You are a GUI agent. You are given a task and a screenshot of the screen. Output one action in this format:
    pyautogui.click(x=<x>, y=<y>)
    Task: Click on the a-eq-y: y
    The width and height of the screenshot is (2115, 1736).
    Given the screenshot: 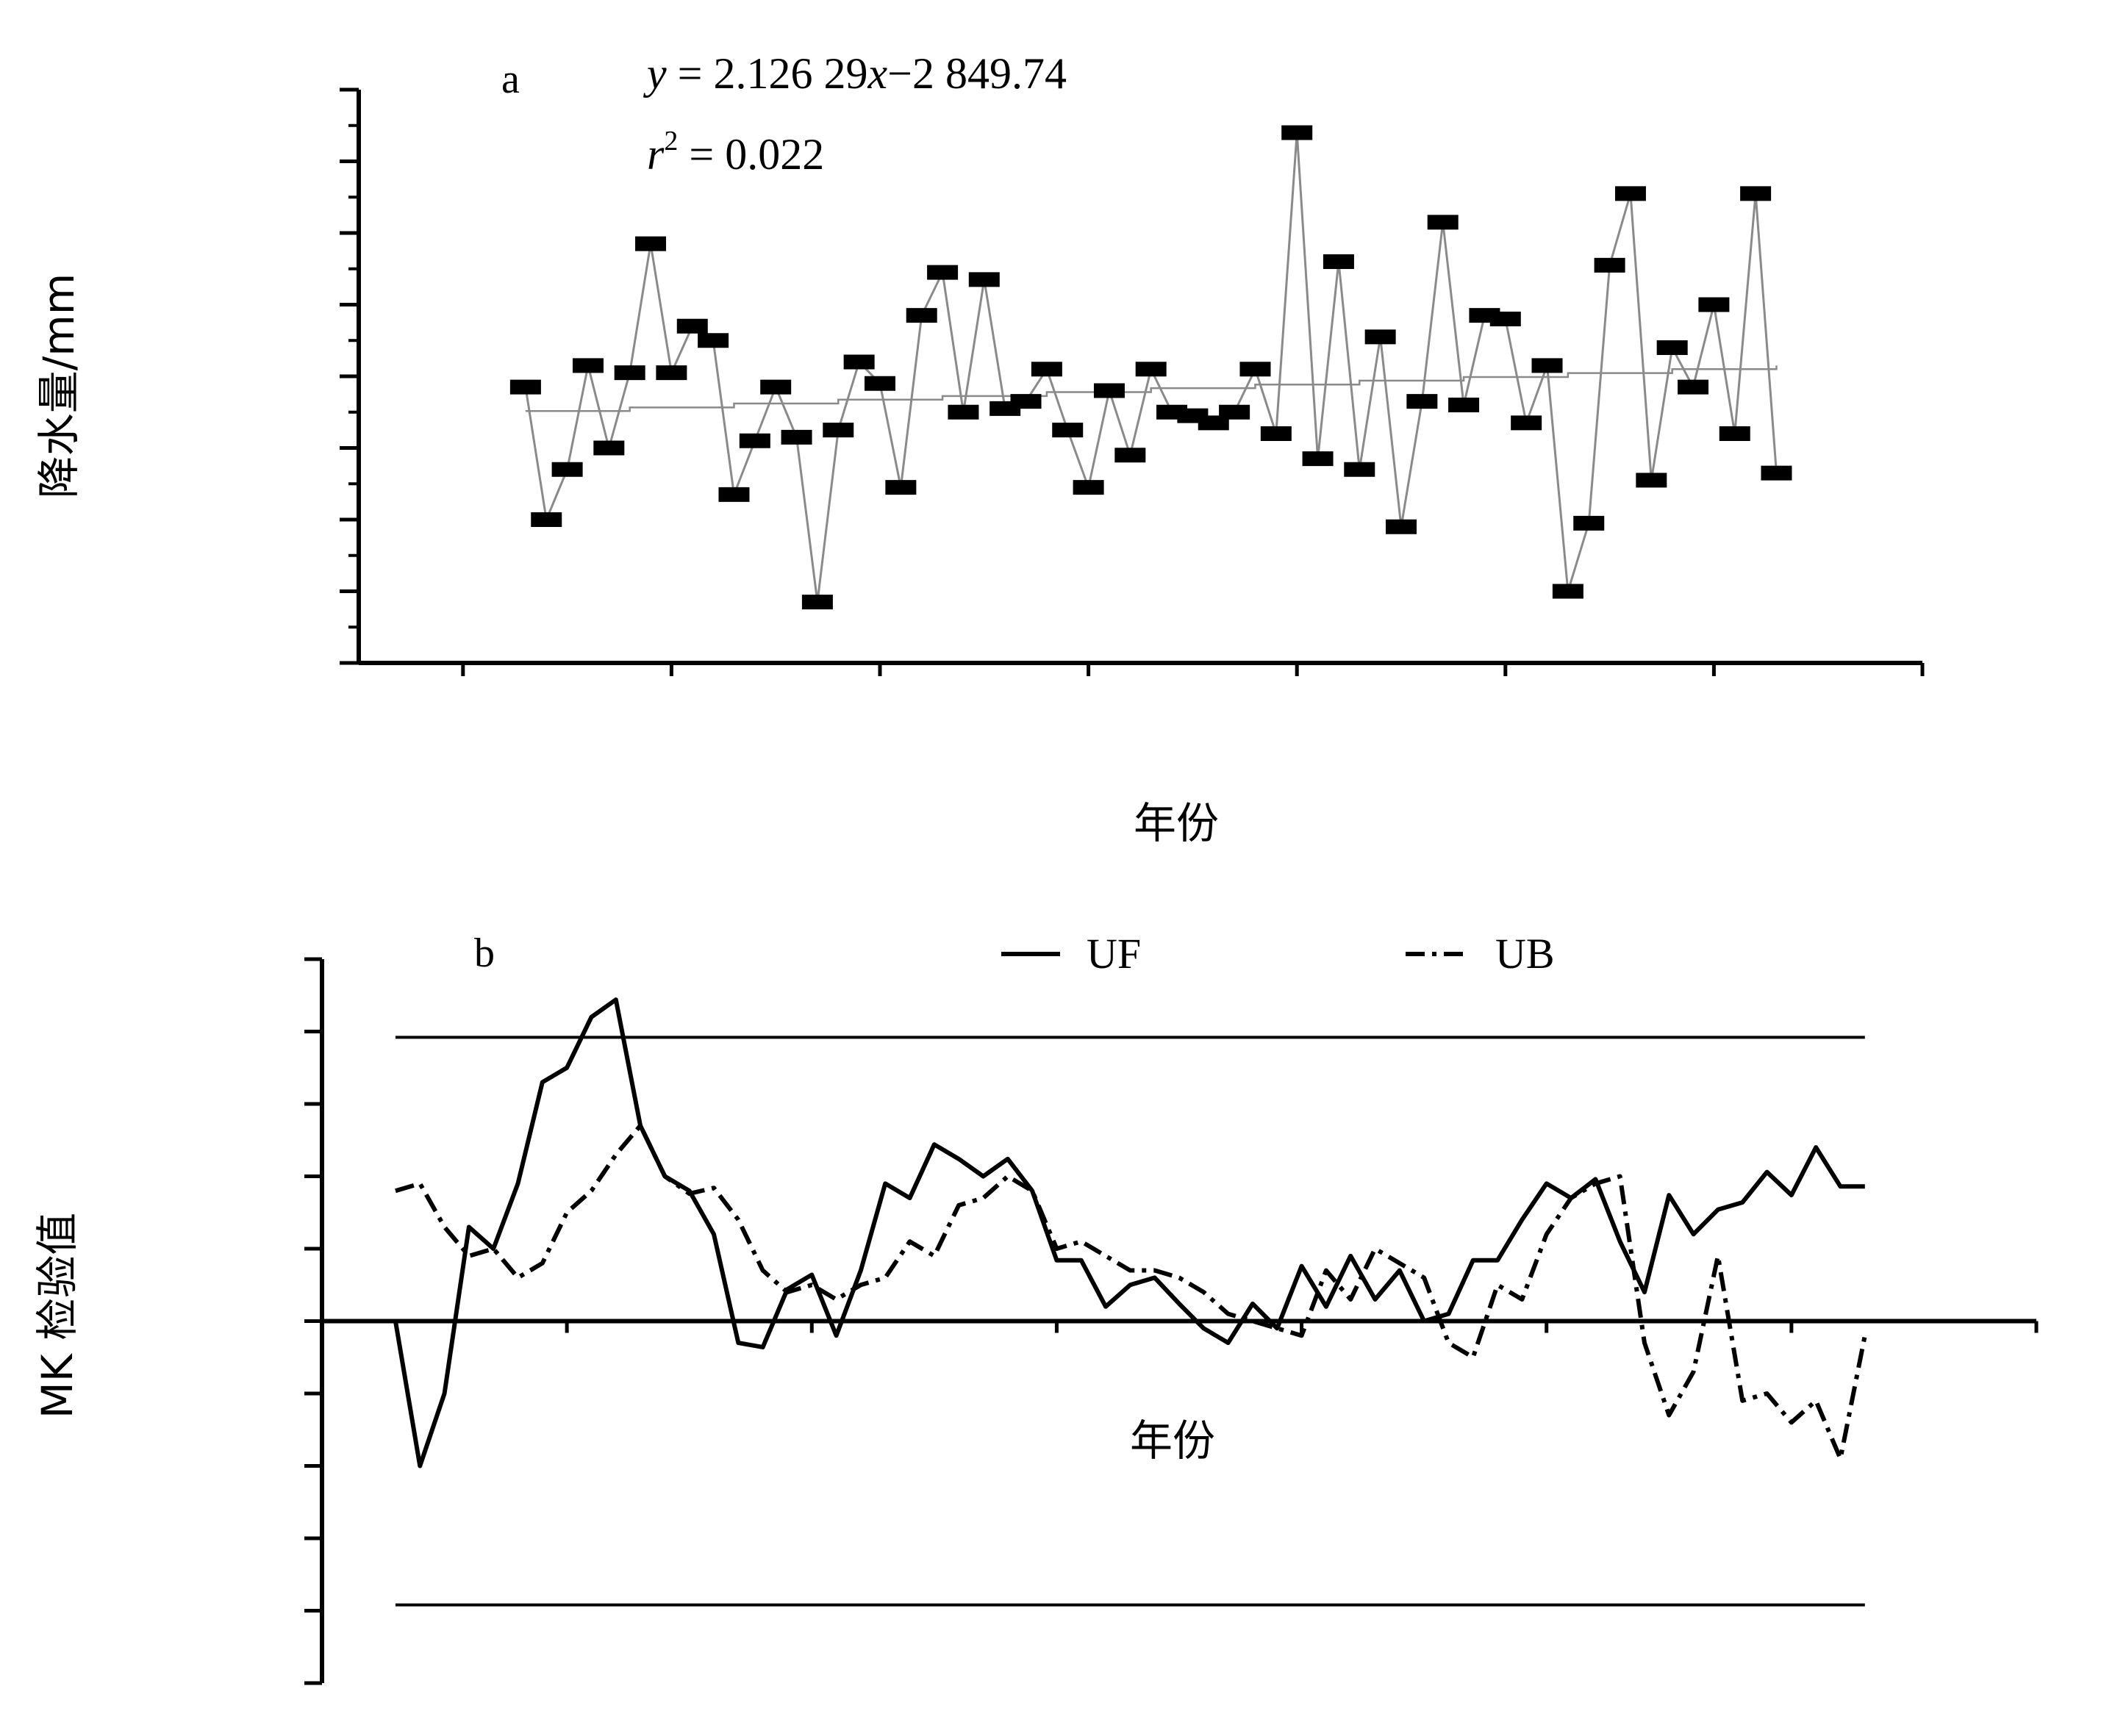 What is the action you would take?
    pyautogui.click(x=655, y=73)
    